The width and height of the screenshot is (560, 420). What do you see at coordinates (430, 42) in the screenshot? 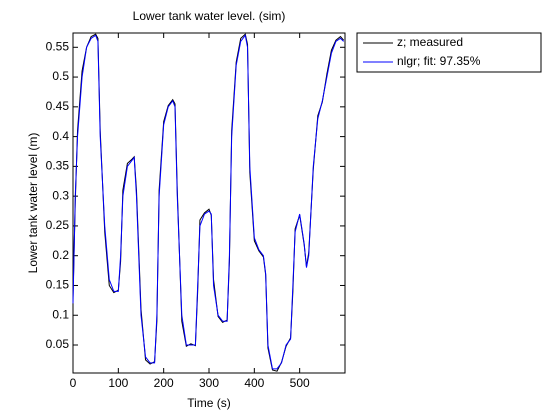
I see `legend-label: z; measured` at bounding box center [430, 42].